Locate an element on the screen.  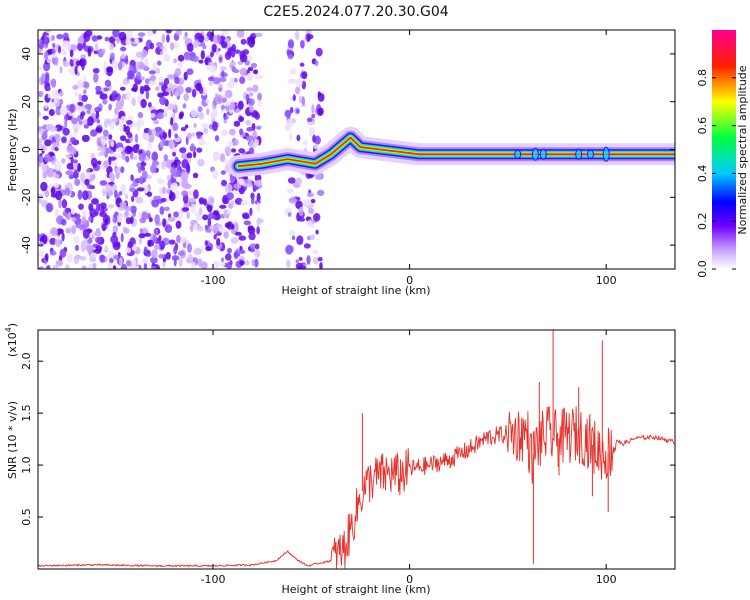
y-tick-label: 20 is located at coordinates (26, 102).